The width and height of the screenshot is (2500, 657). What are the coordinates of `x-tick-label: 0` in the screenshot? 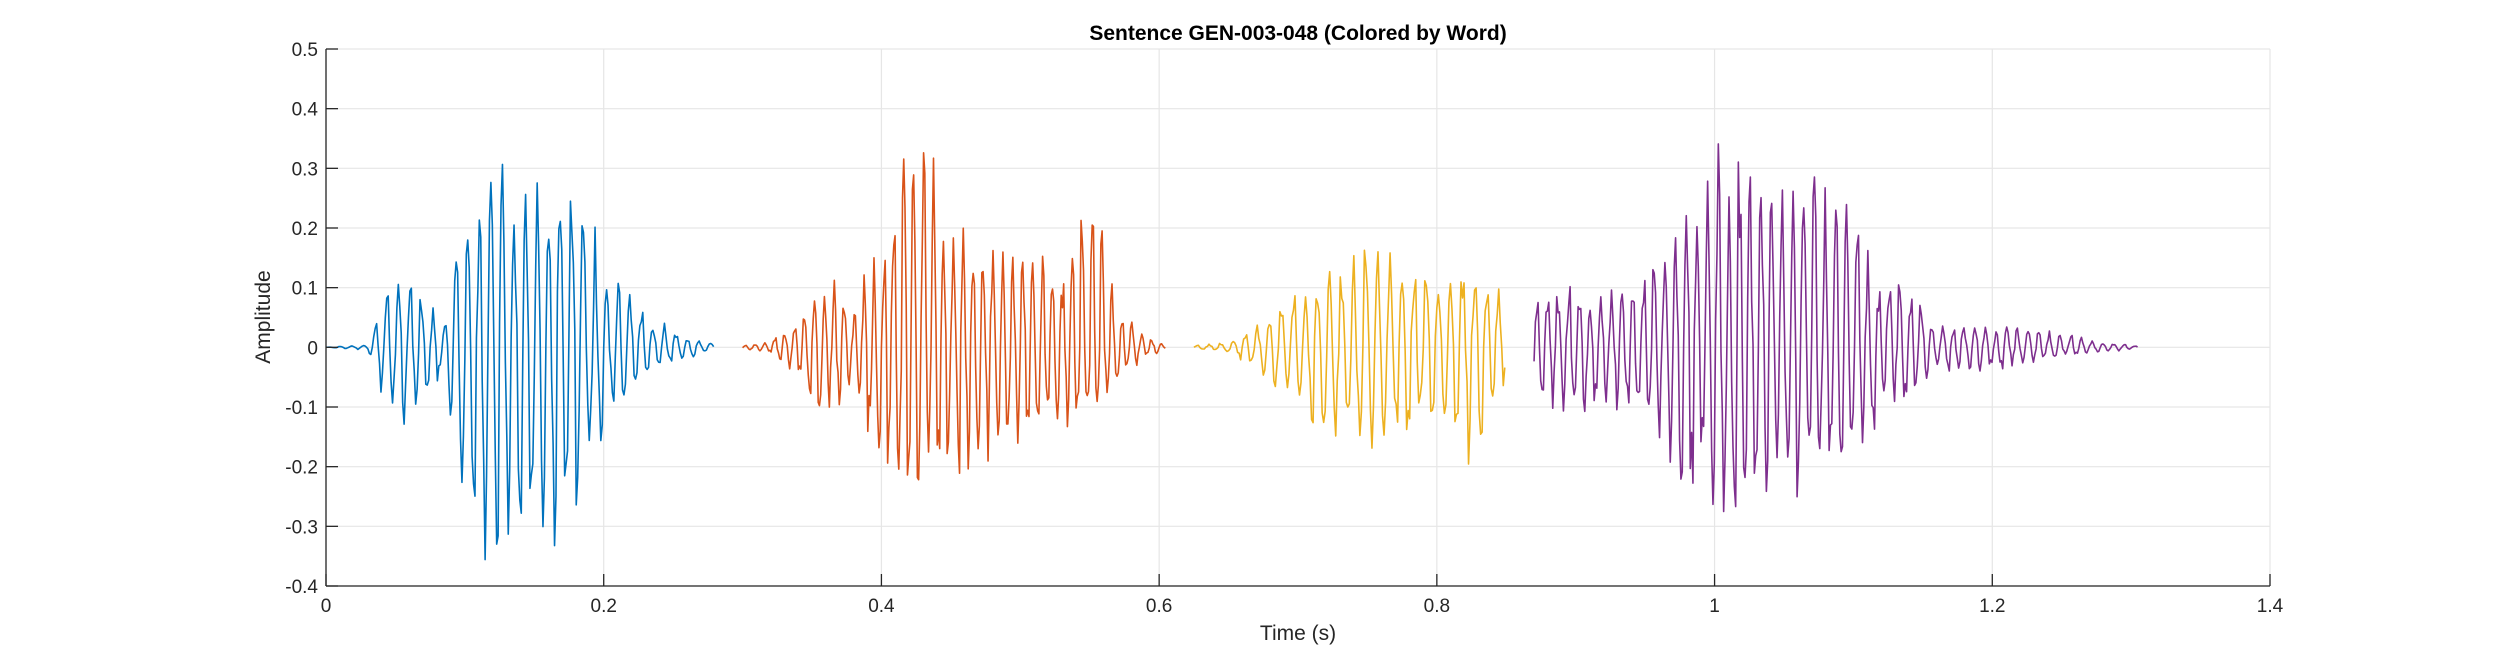 It's located at (326, 606).